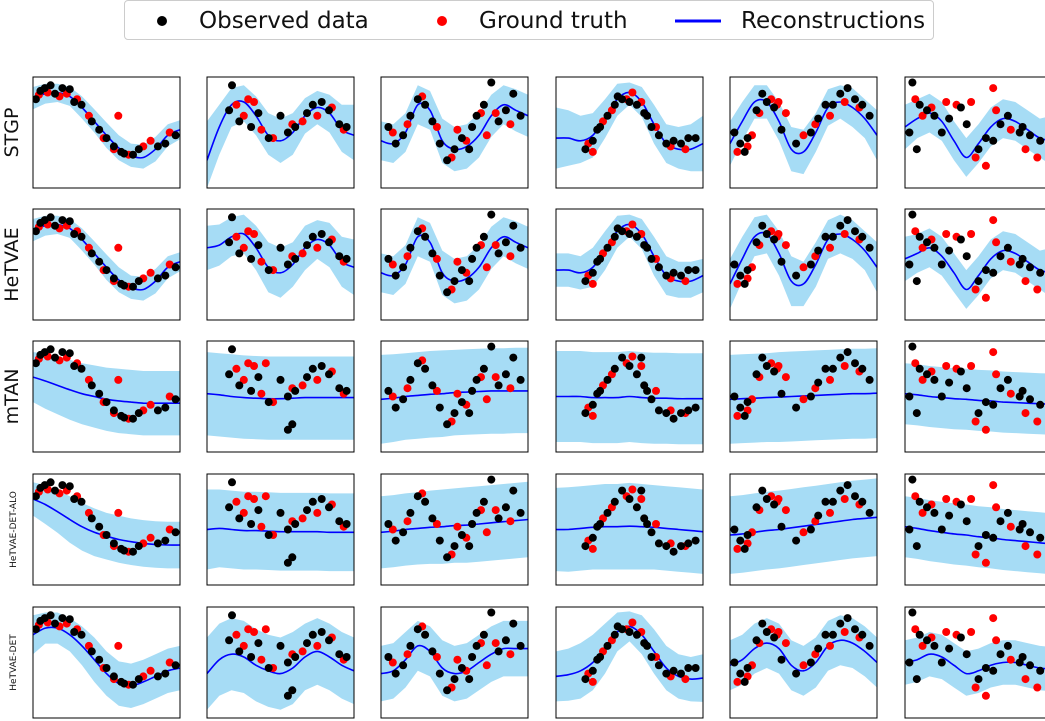 The image size is (1045, 721). Describe the element at coordinates (833, 21) in the screenshot. I see `legend-label-recon: Reconstructions` at that location.